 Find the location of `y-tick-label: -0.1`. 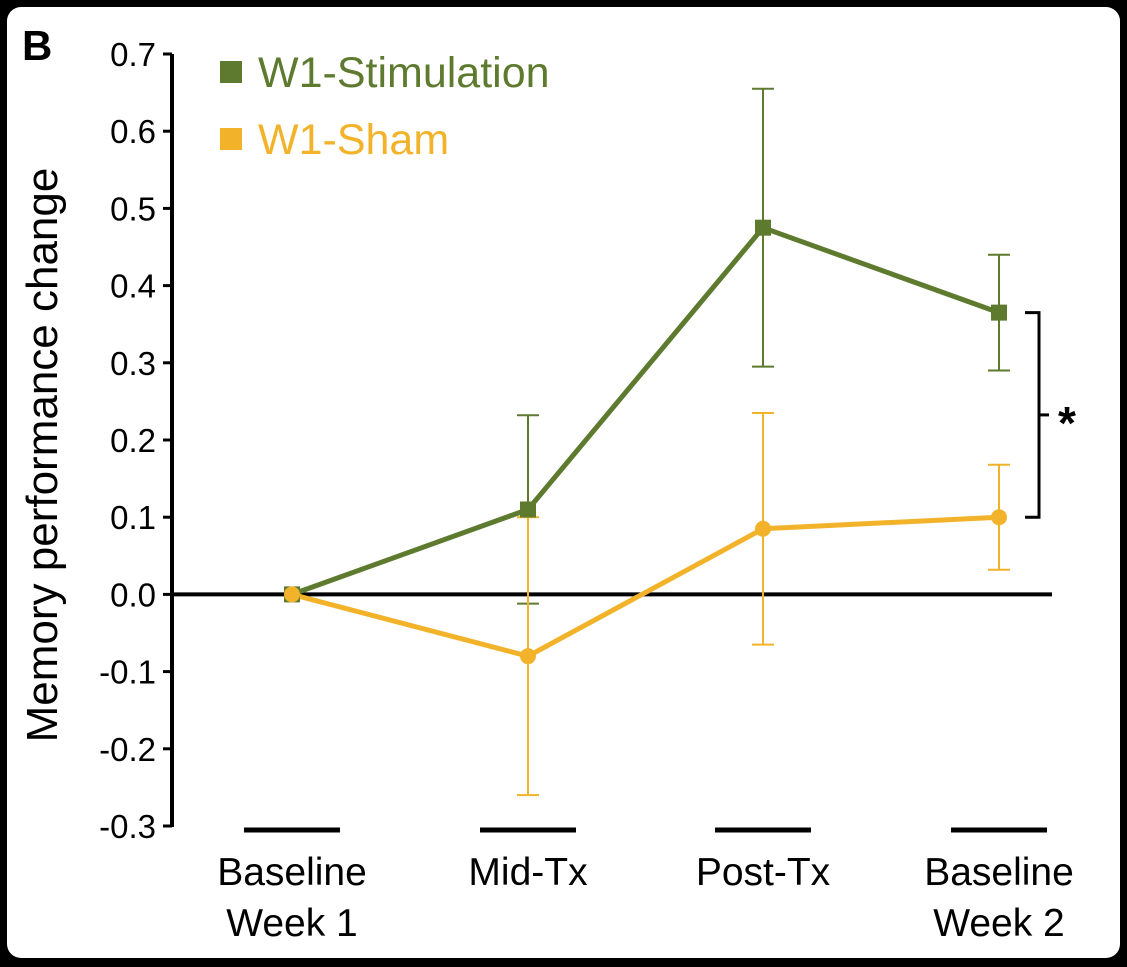

y-tick-label: -0.1 is located at coordinates (127, 672).